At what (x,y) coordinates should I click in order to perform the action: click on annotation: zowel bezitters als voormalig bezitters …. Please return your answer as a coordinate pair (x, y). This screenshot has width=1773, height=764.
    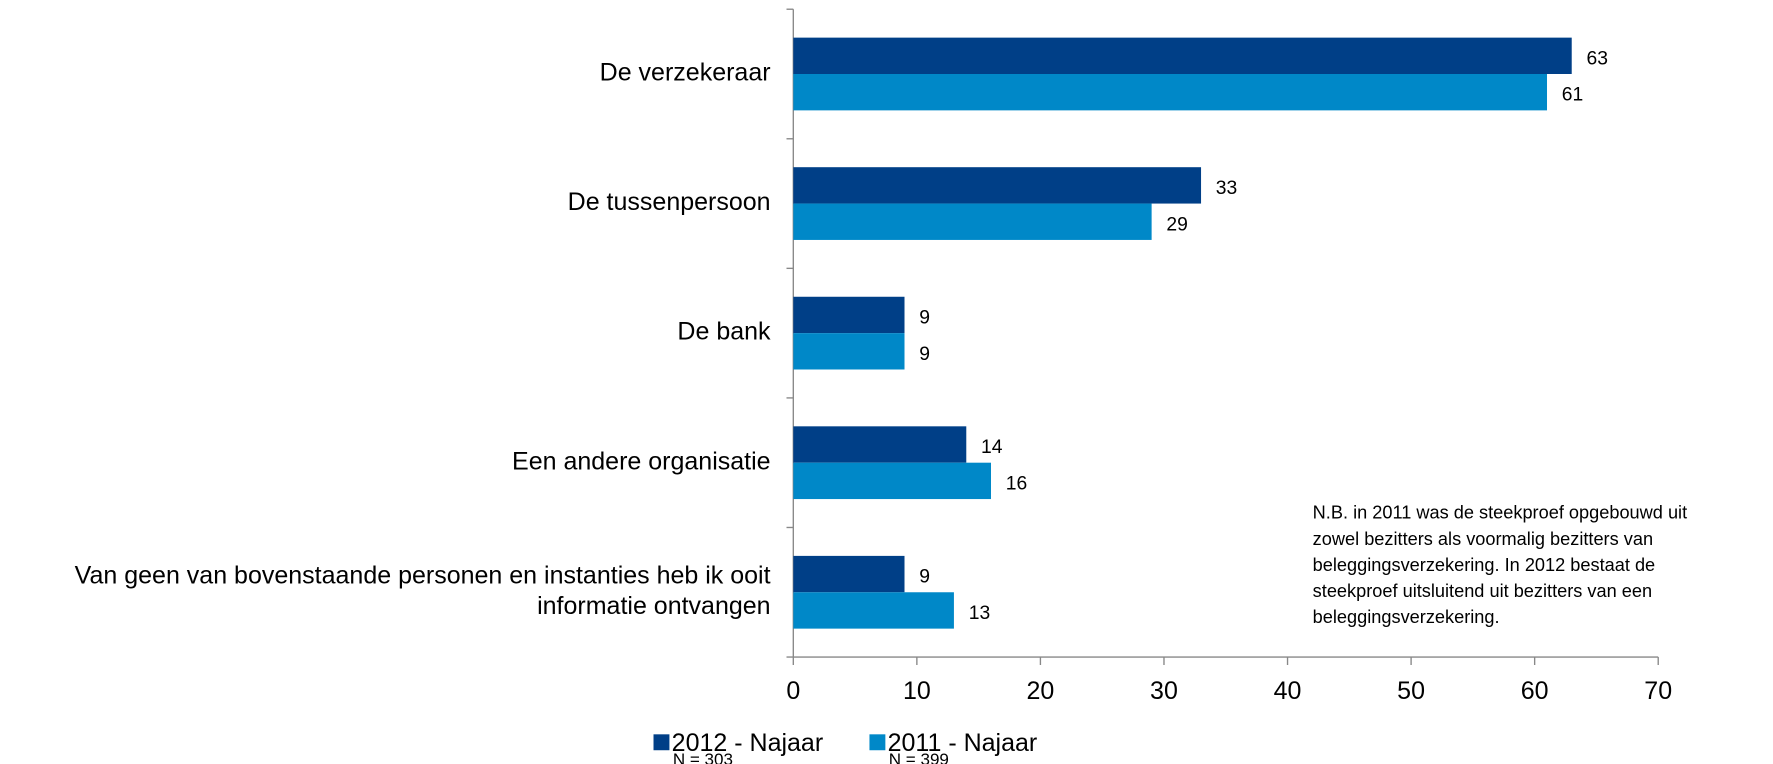
    Looking at the image, I should click on (1483, 539).